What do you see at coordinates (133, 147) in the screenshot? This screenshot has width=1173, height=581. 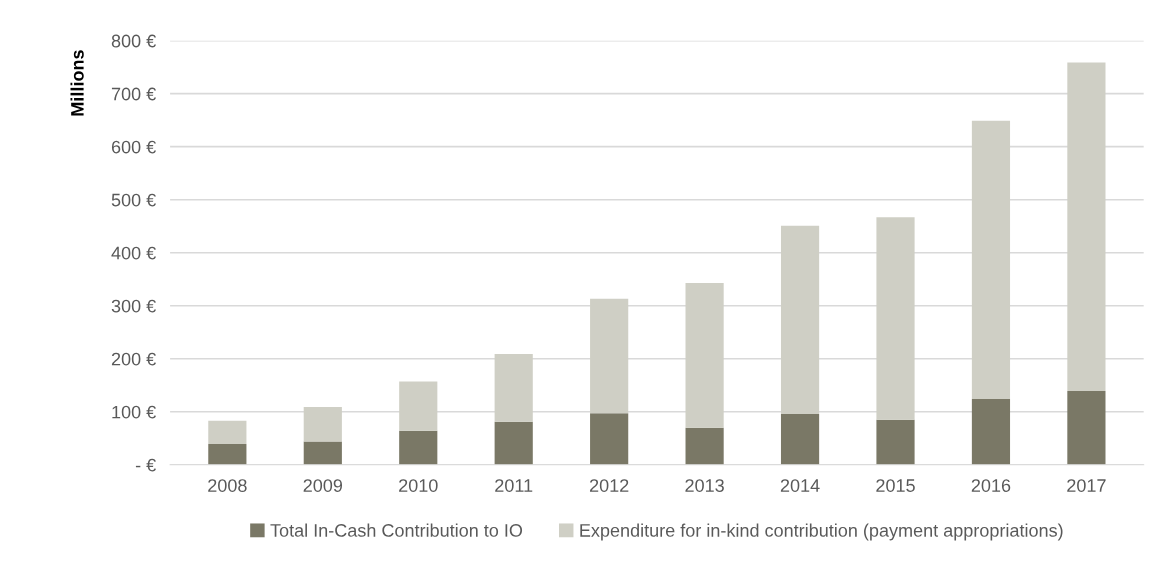 I see `y-tick-label: 600 €` at bounding box center [133, 147].